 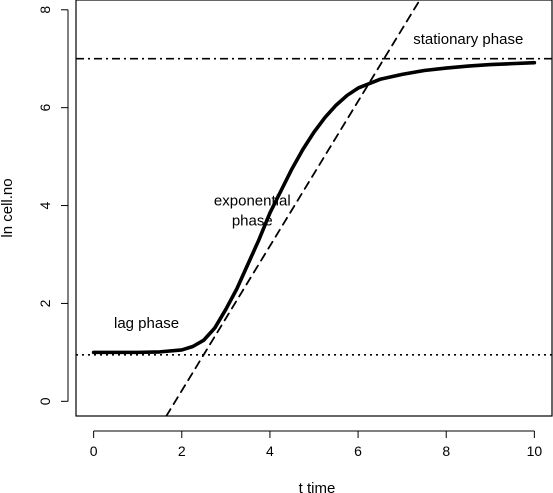 What do you see at coordinates (316, 444) in the screenshot?
I see `x-axis: 0 2 4 6 8 10` at bounding box center [316, 444].